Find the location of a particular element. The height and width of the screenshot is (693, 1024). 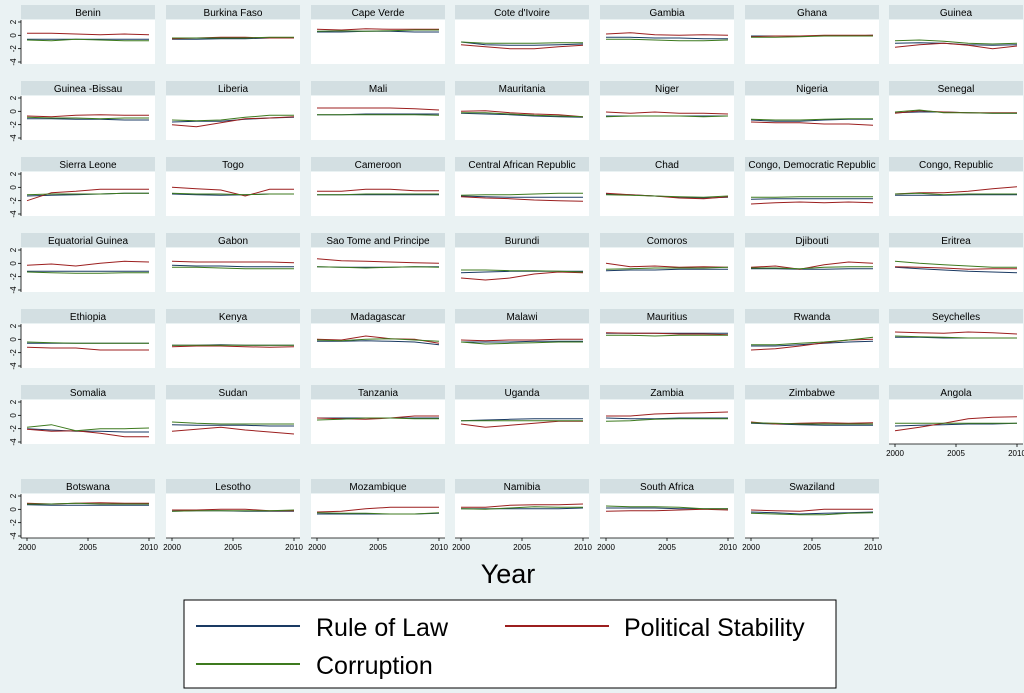

legend-label-corruption: Corruption is located at coordinates (374, 666).